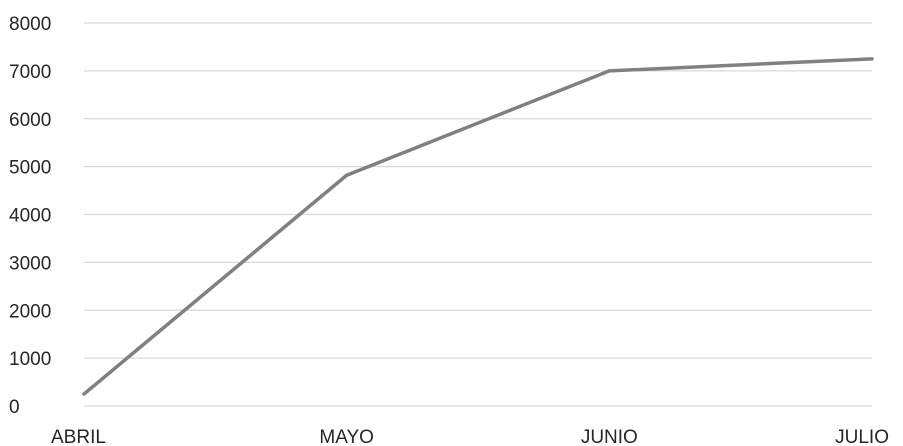  Describe the element at coordinates (30, 24) in the screenshot. I see `y-tick-label: 8000` at that location.